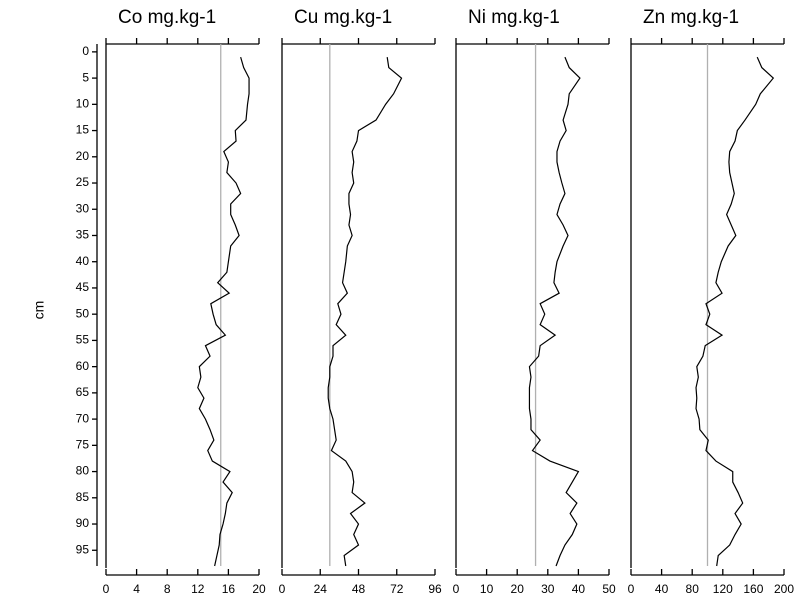  Describe the element at coordinates (609, 589) in the screenshot. I see `x-tick-label: 50` at that location.